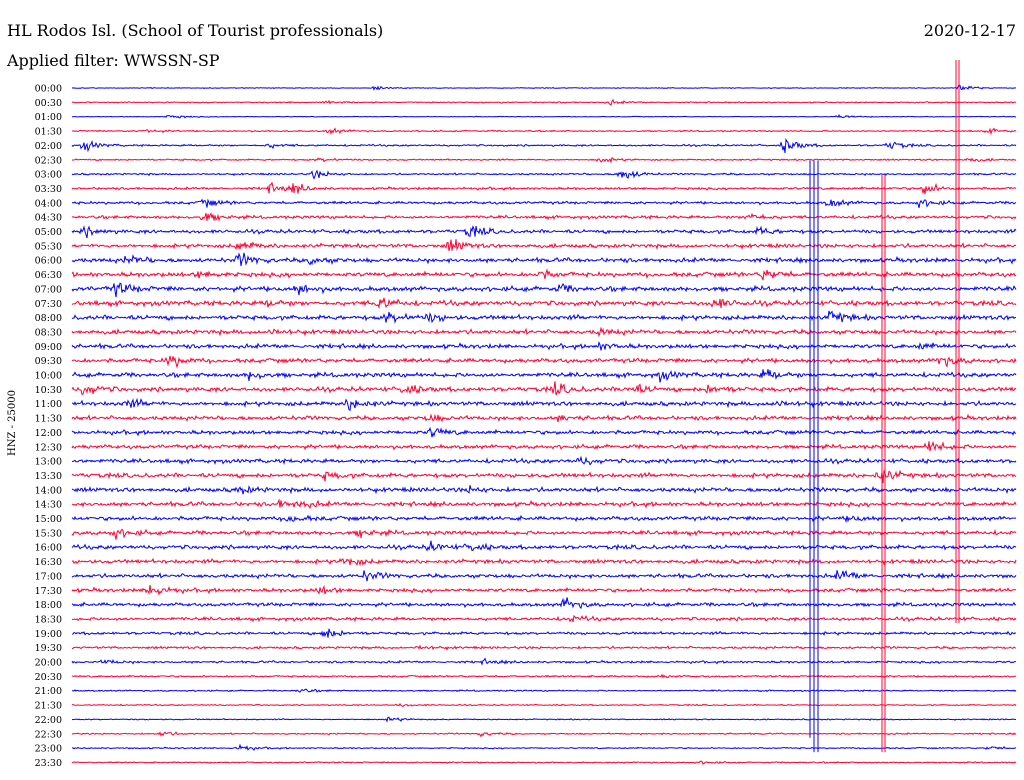 This screenshot has height=780, width=1024. I want to click on time-label-0230: 02:30, so click(48, 160).